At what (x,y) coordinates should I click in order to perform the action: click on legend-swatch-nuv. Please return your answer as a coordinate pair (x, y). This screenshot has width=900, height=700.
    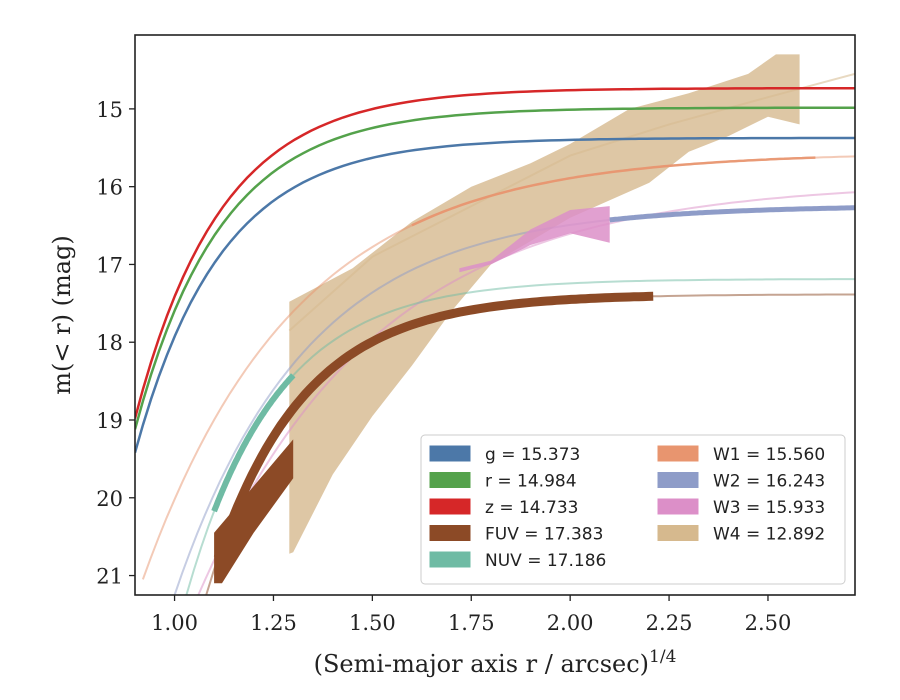
    Looking at the image, I should click on (450, 559).